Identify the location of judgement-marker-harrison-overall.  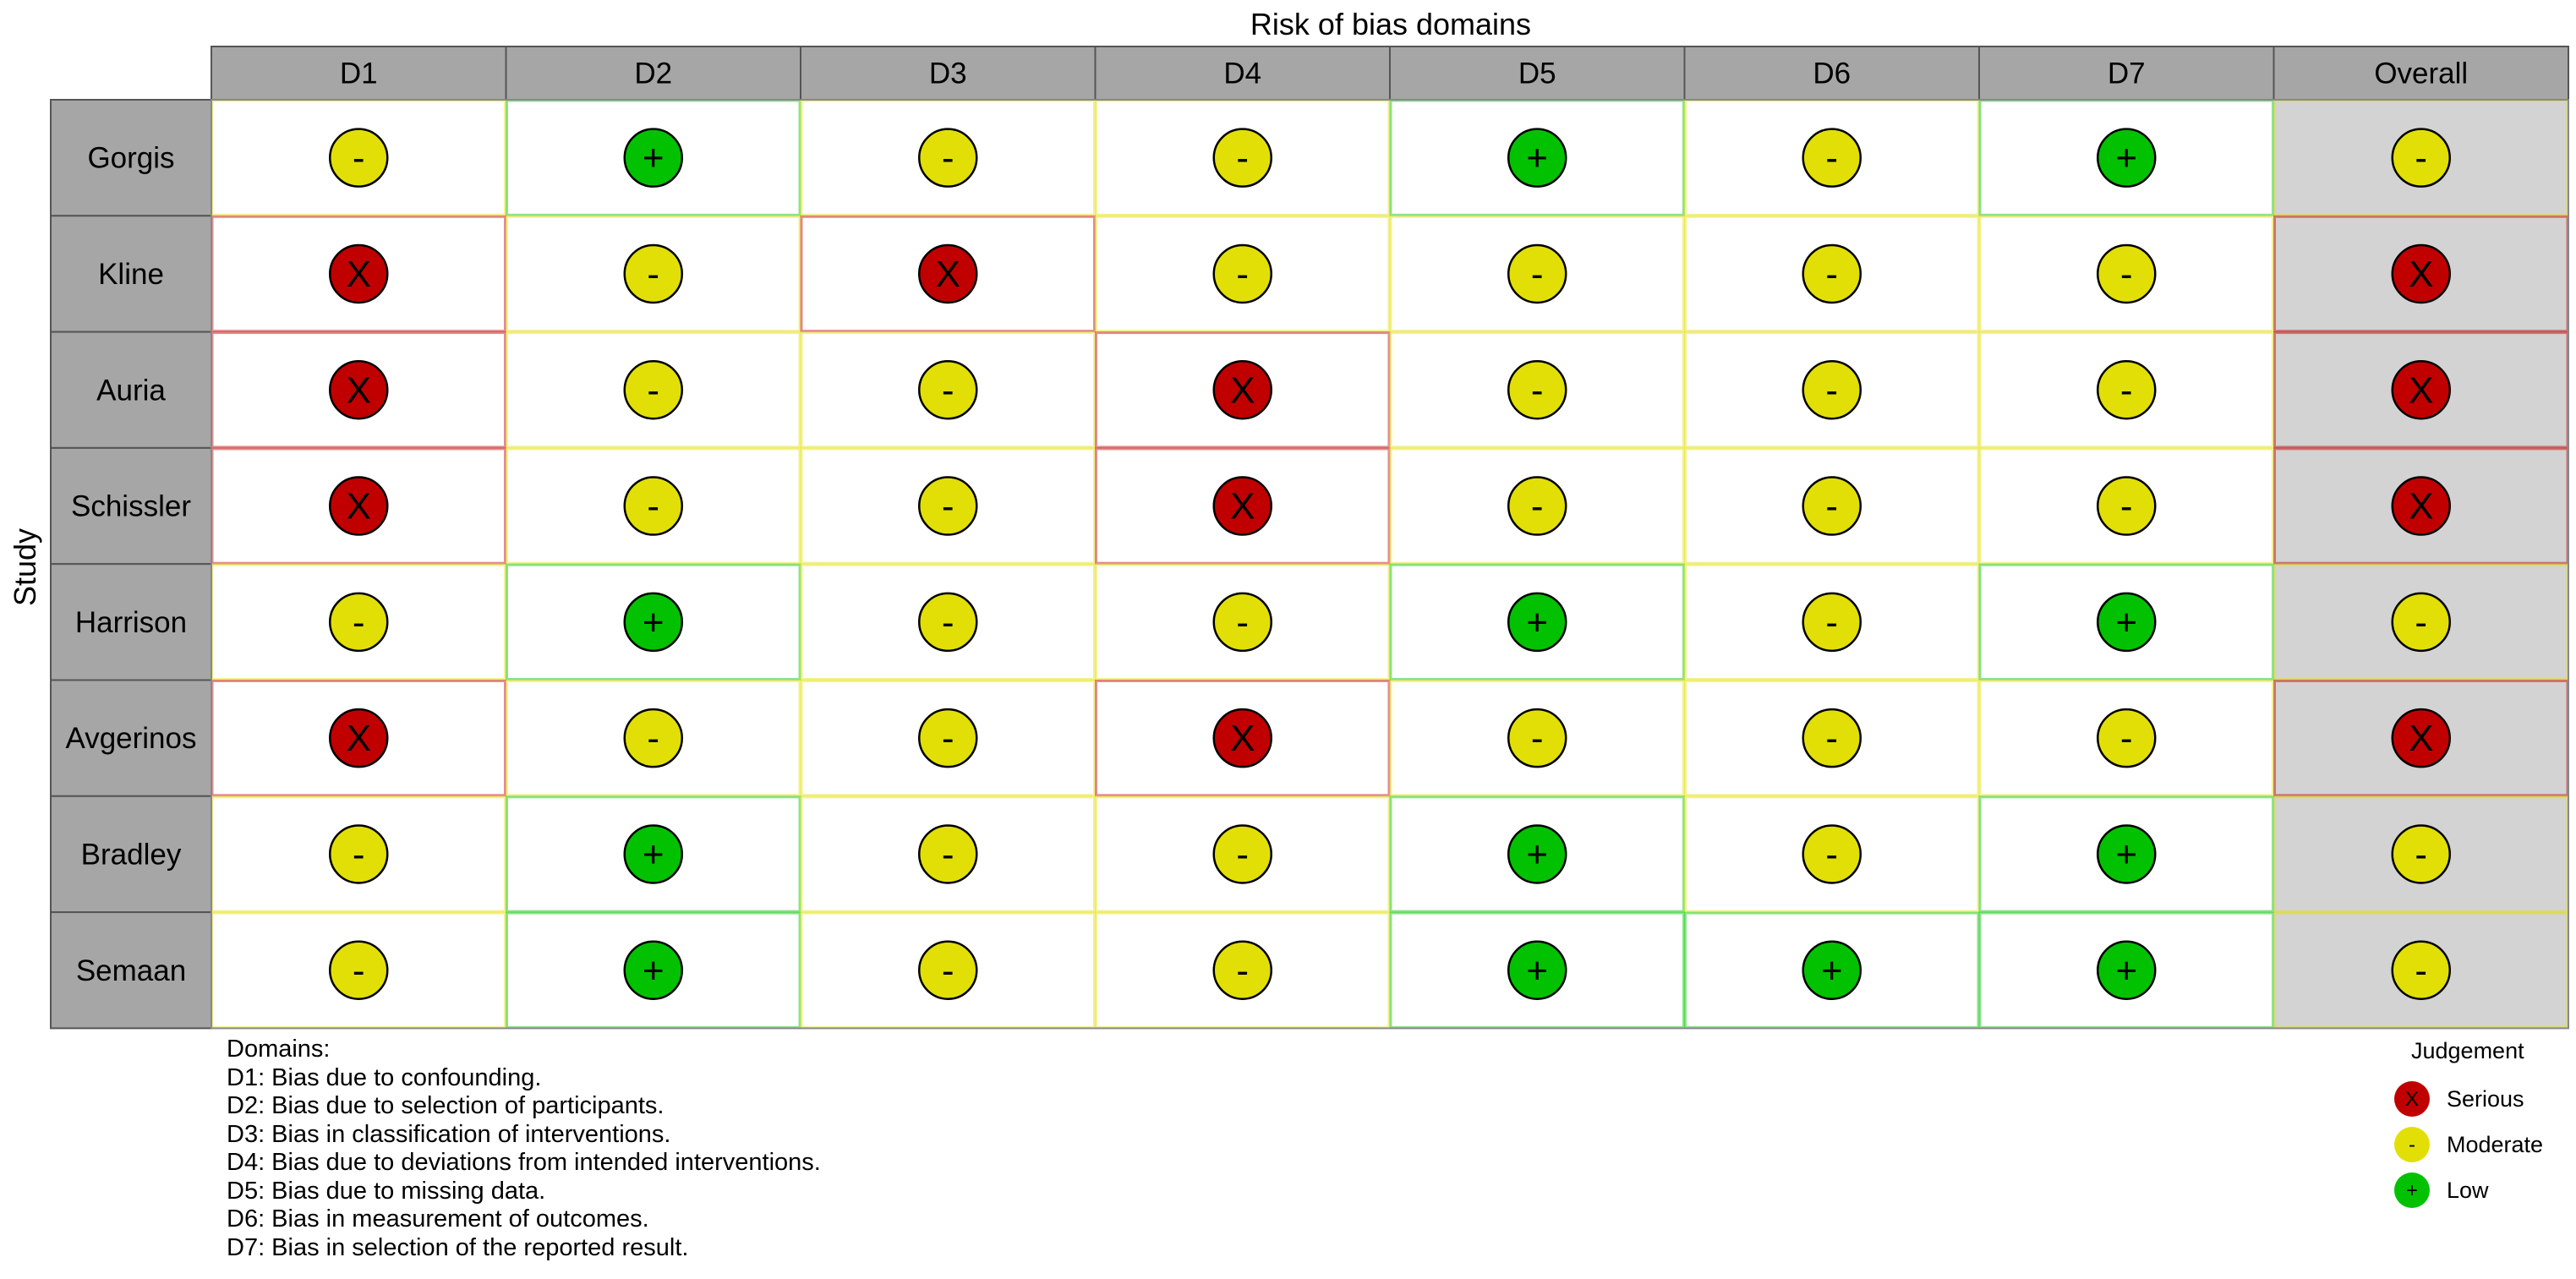
(2421, 622).